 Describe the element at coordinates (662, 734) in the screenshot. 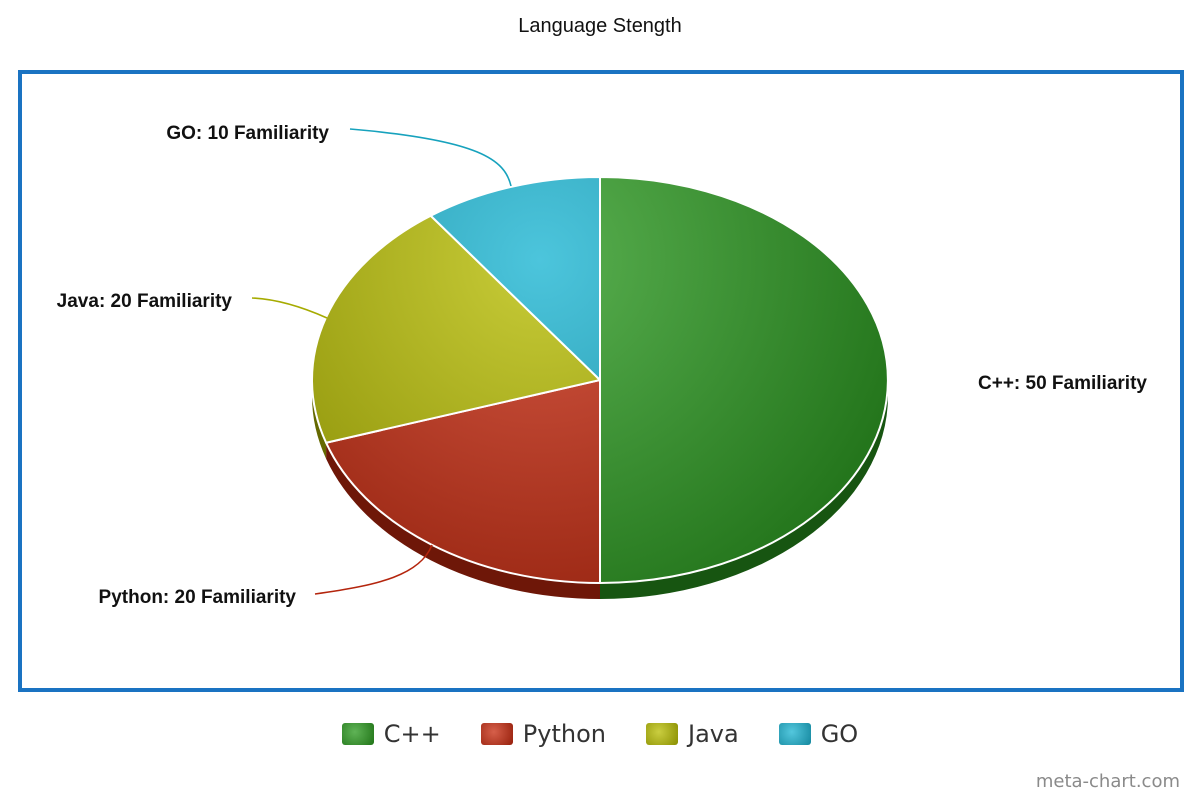

I see `legend-swatch-java` at that location.